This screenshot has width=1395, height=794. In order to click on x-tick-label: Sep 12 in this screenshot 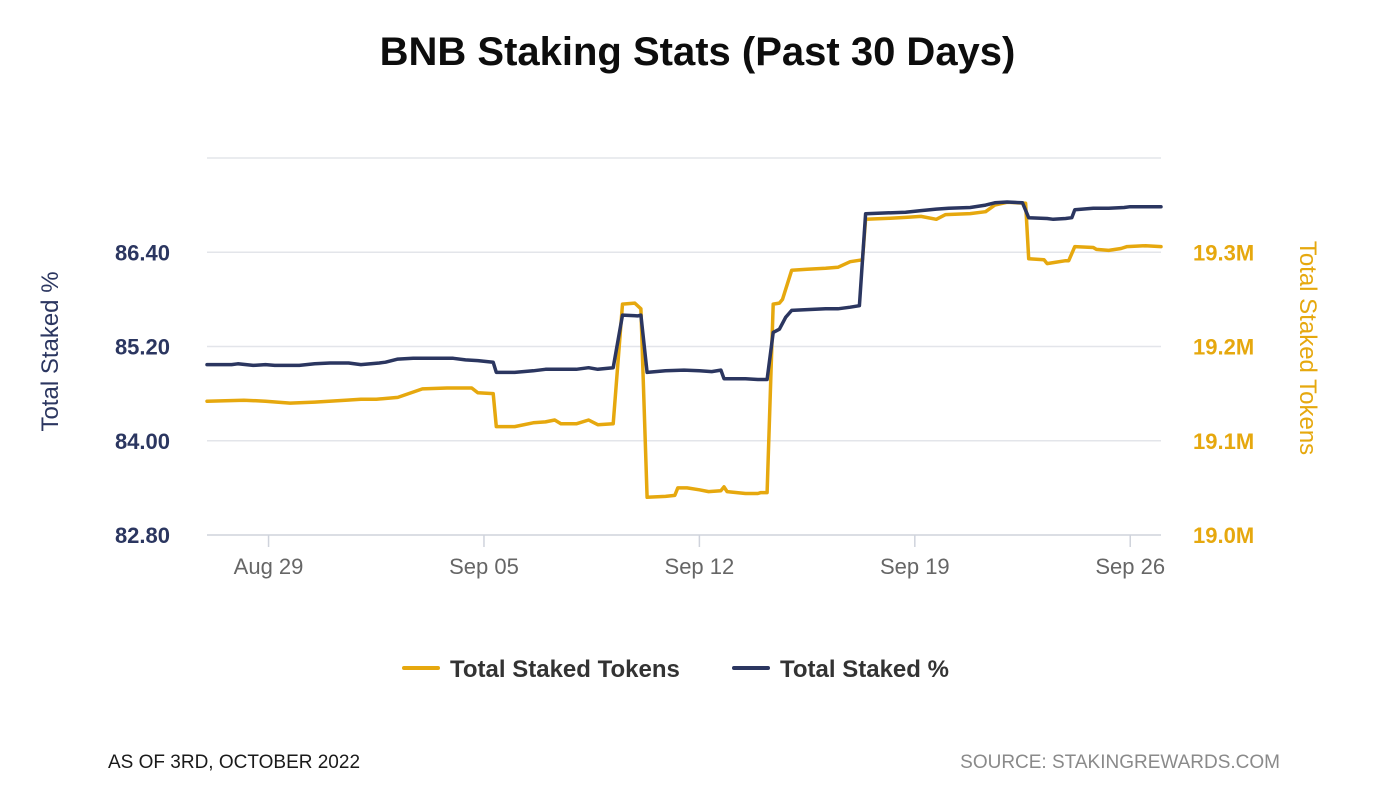, I will do `click(700, 566)`.